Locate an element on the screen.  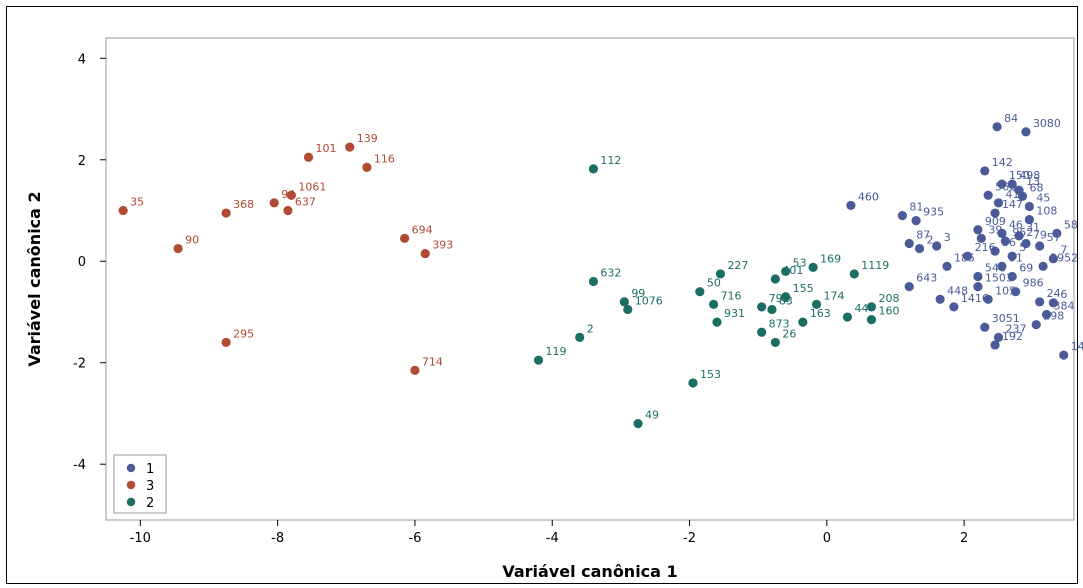
point-label: 986 is located at coordinates (1033, 283).